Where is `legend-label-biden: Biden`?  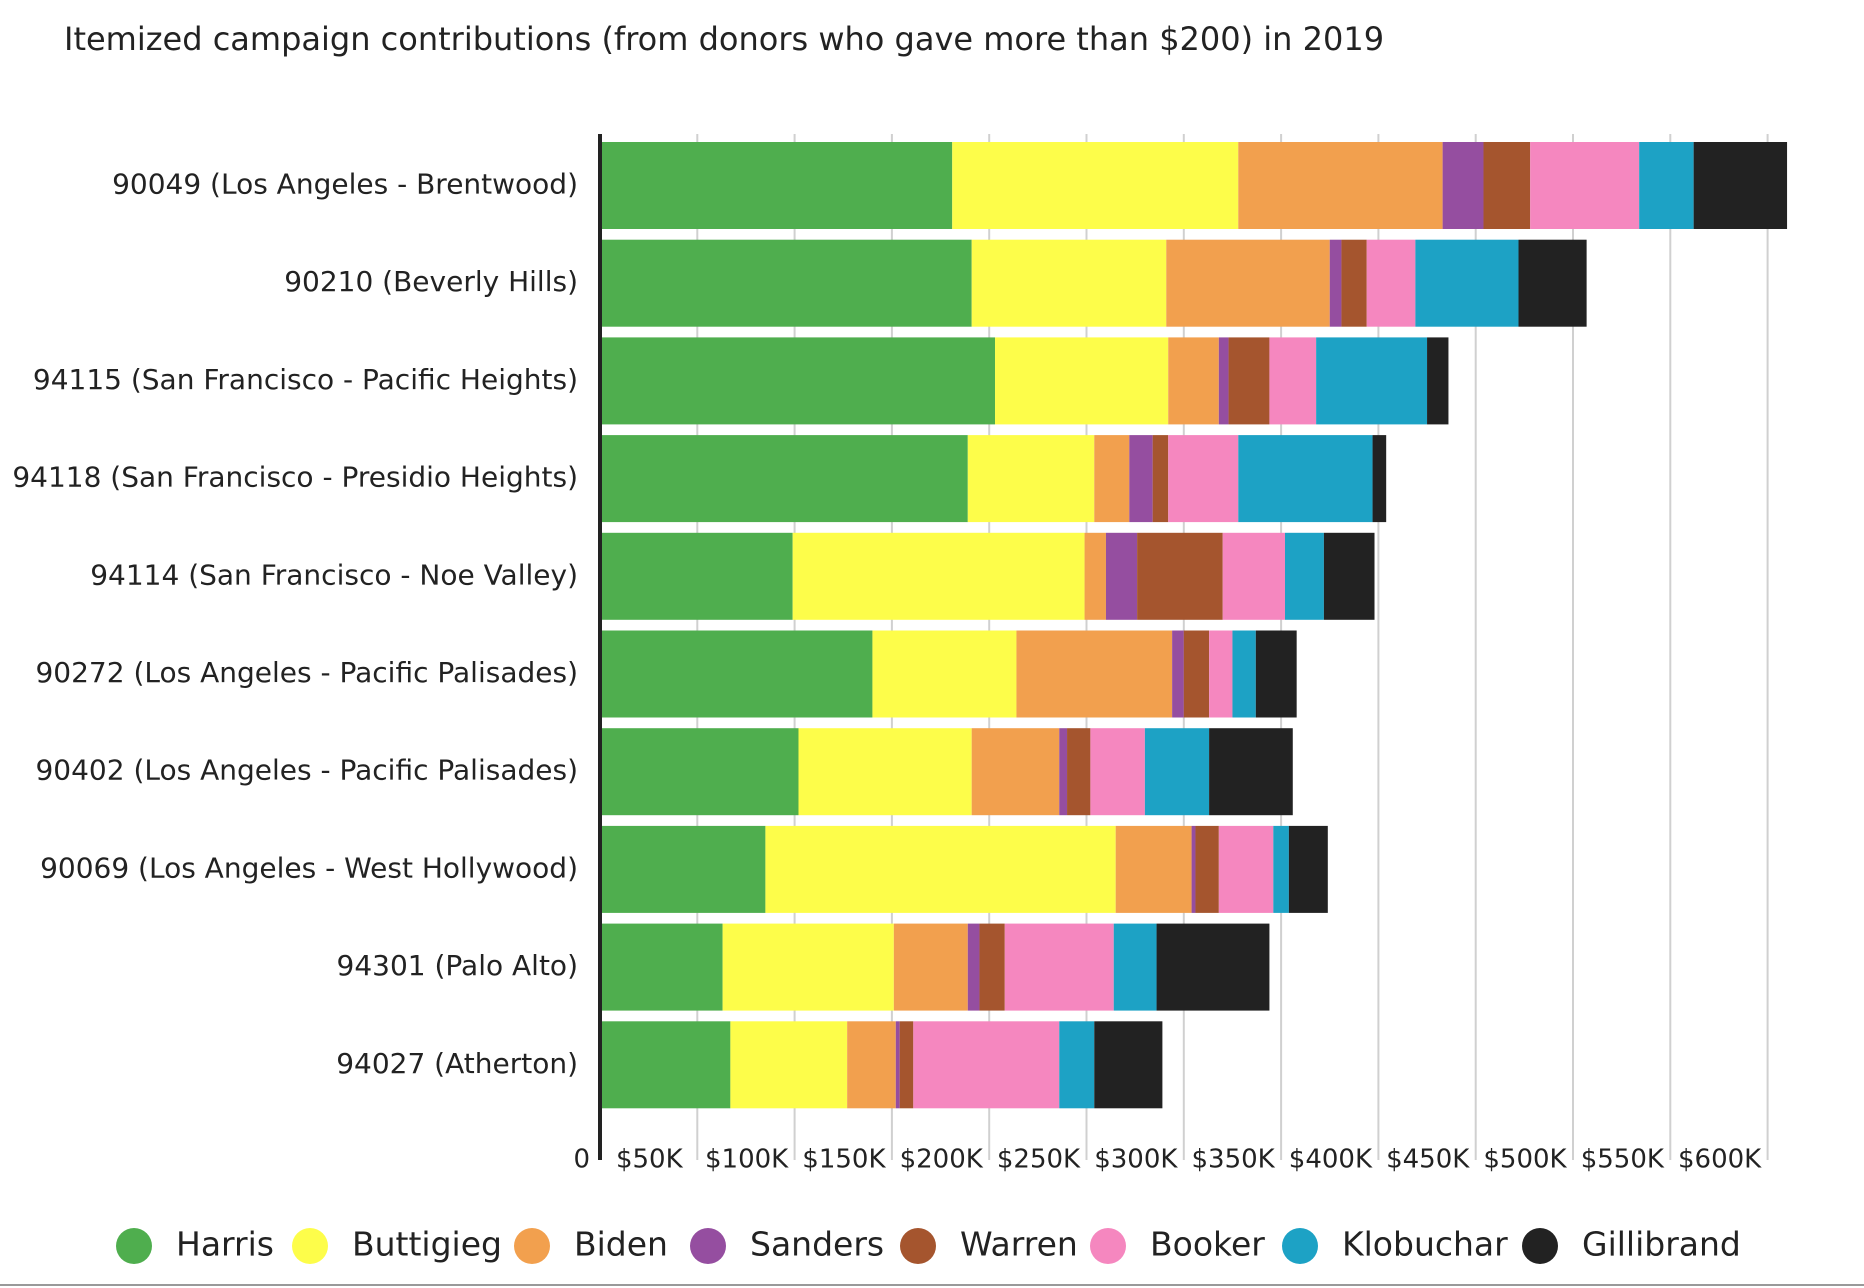 legend-label-biden: Biden is located at coordinates (621, 1244).